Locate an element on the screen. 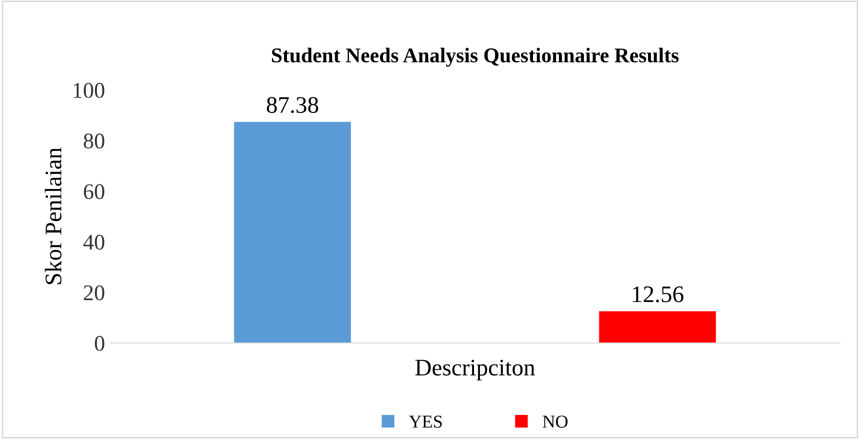  x-axis-title: Descripciton is located at coordinates (475, 370).